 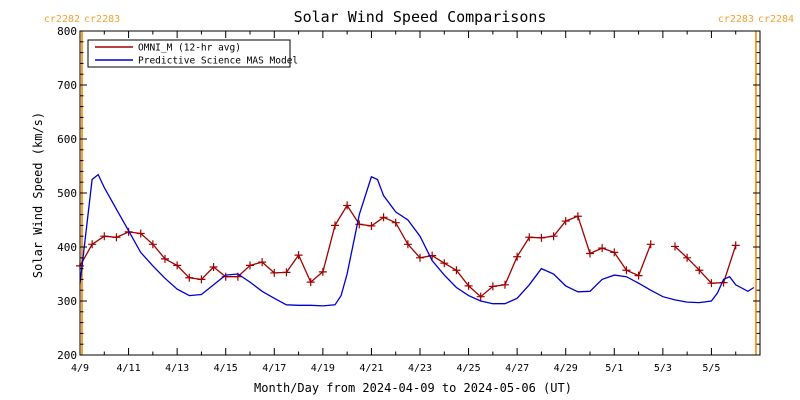 What do you see at coordinates (705, 264) in the screenshot?
I see `series-line-segment` at bounding box center [705, 264].